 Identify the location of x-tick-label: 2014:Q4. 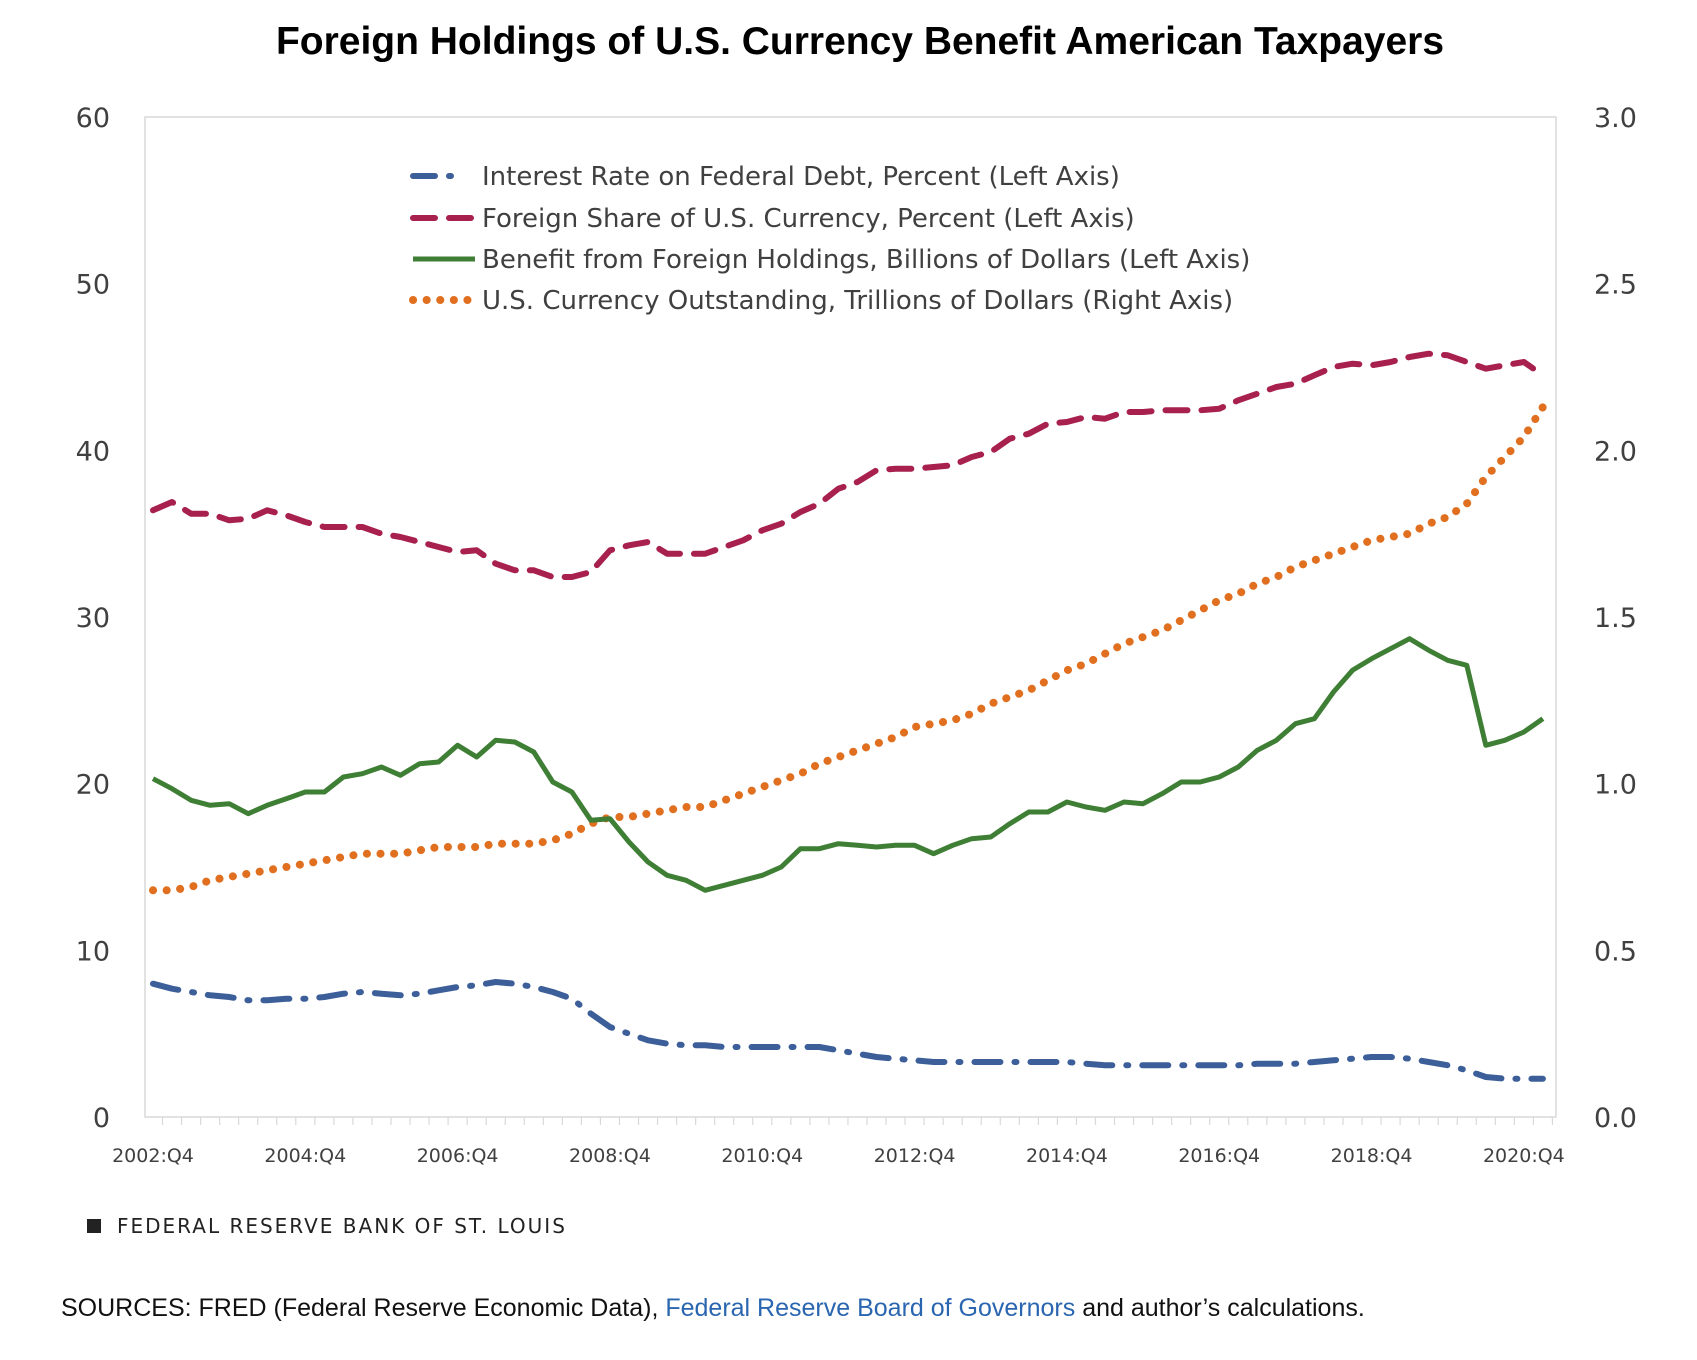
(1067, 1156).